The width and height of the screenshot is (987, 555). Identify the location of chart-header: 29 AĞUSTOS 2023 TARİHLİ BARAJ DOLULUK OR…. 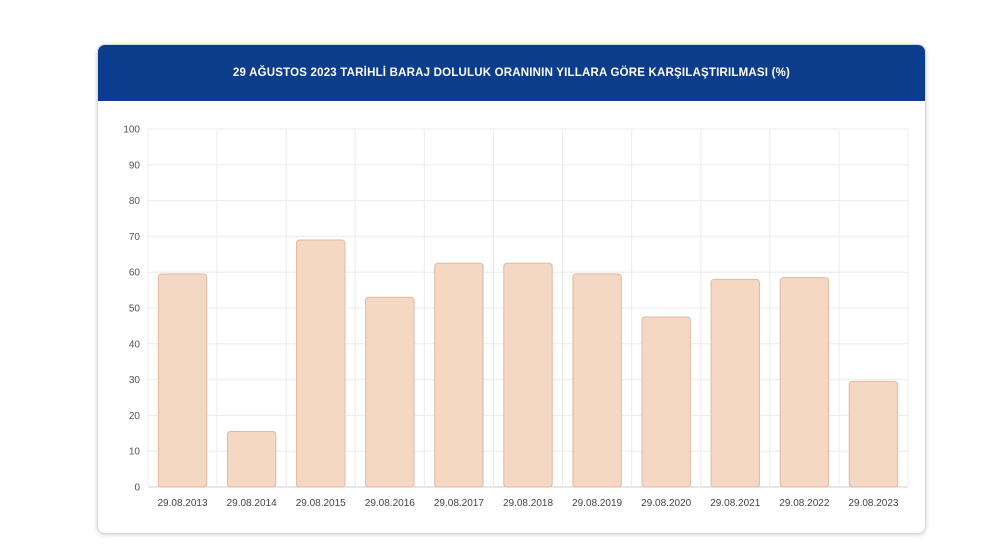
(511, 73).